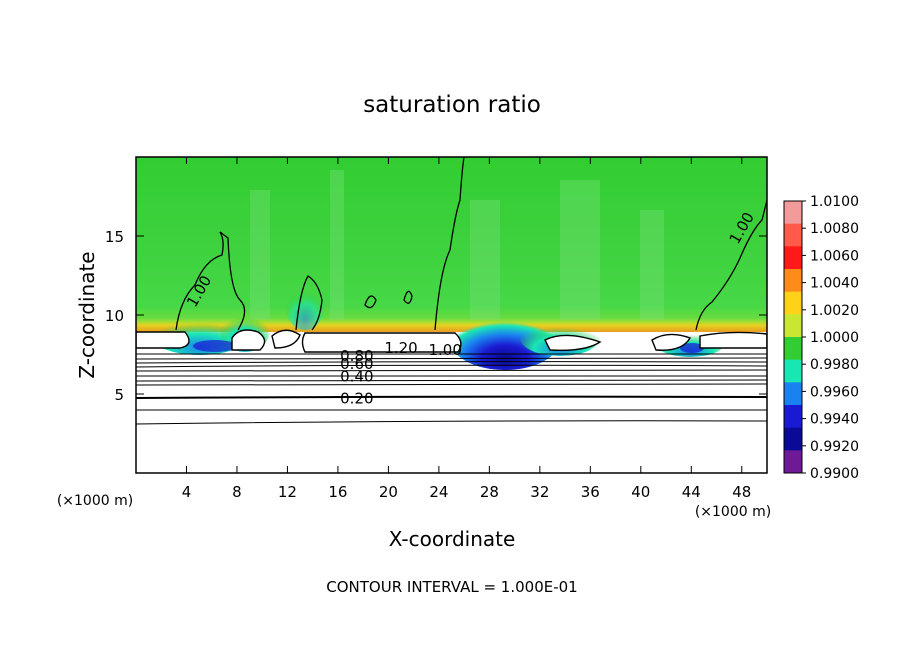  What do you see at coordinates (187, 492) in the screenshot?
I see `x-tick-label: 4` at bounding box center [187, 492].